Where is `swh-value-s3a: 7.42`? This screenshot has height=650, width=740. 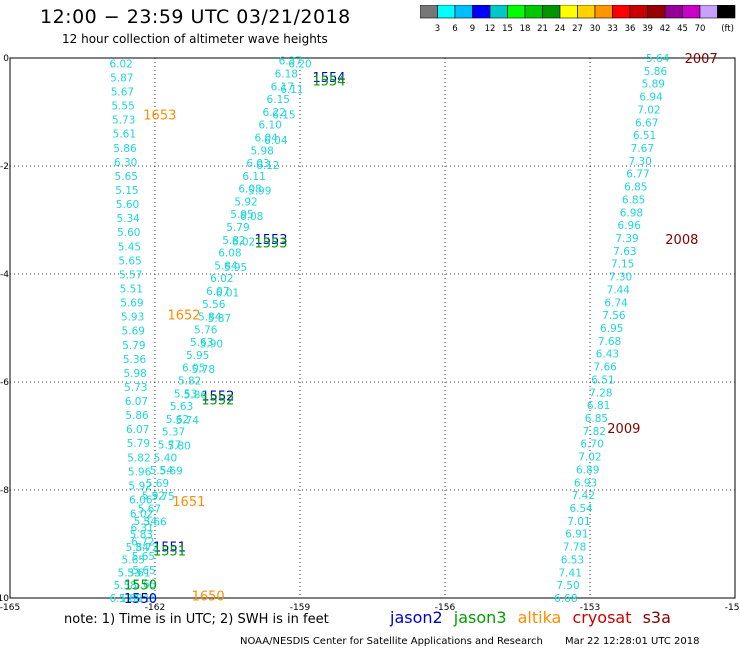
swh-value-s3a: 7.42 is located at coordinates (583, 496).